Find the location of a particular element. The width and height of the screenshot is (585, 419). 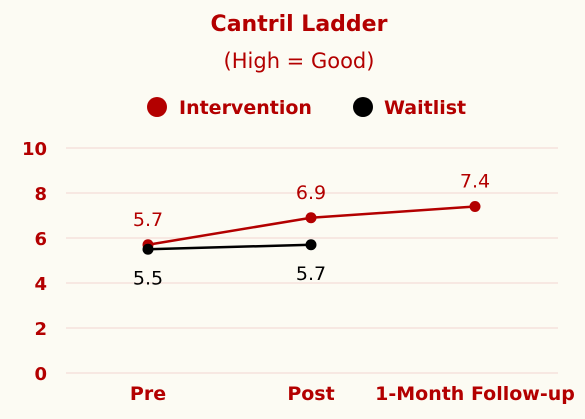

legend: Intervention Waitlist is located at coordinates (306, 108).